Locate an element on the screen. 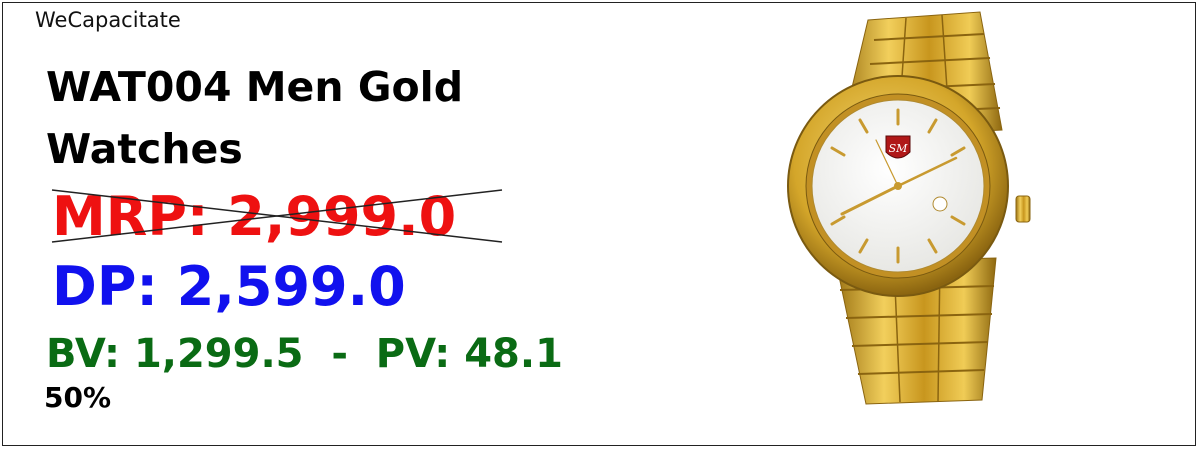  dp-price: DP: 2,599.0 is located at coordinates (229, 286).